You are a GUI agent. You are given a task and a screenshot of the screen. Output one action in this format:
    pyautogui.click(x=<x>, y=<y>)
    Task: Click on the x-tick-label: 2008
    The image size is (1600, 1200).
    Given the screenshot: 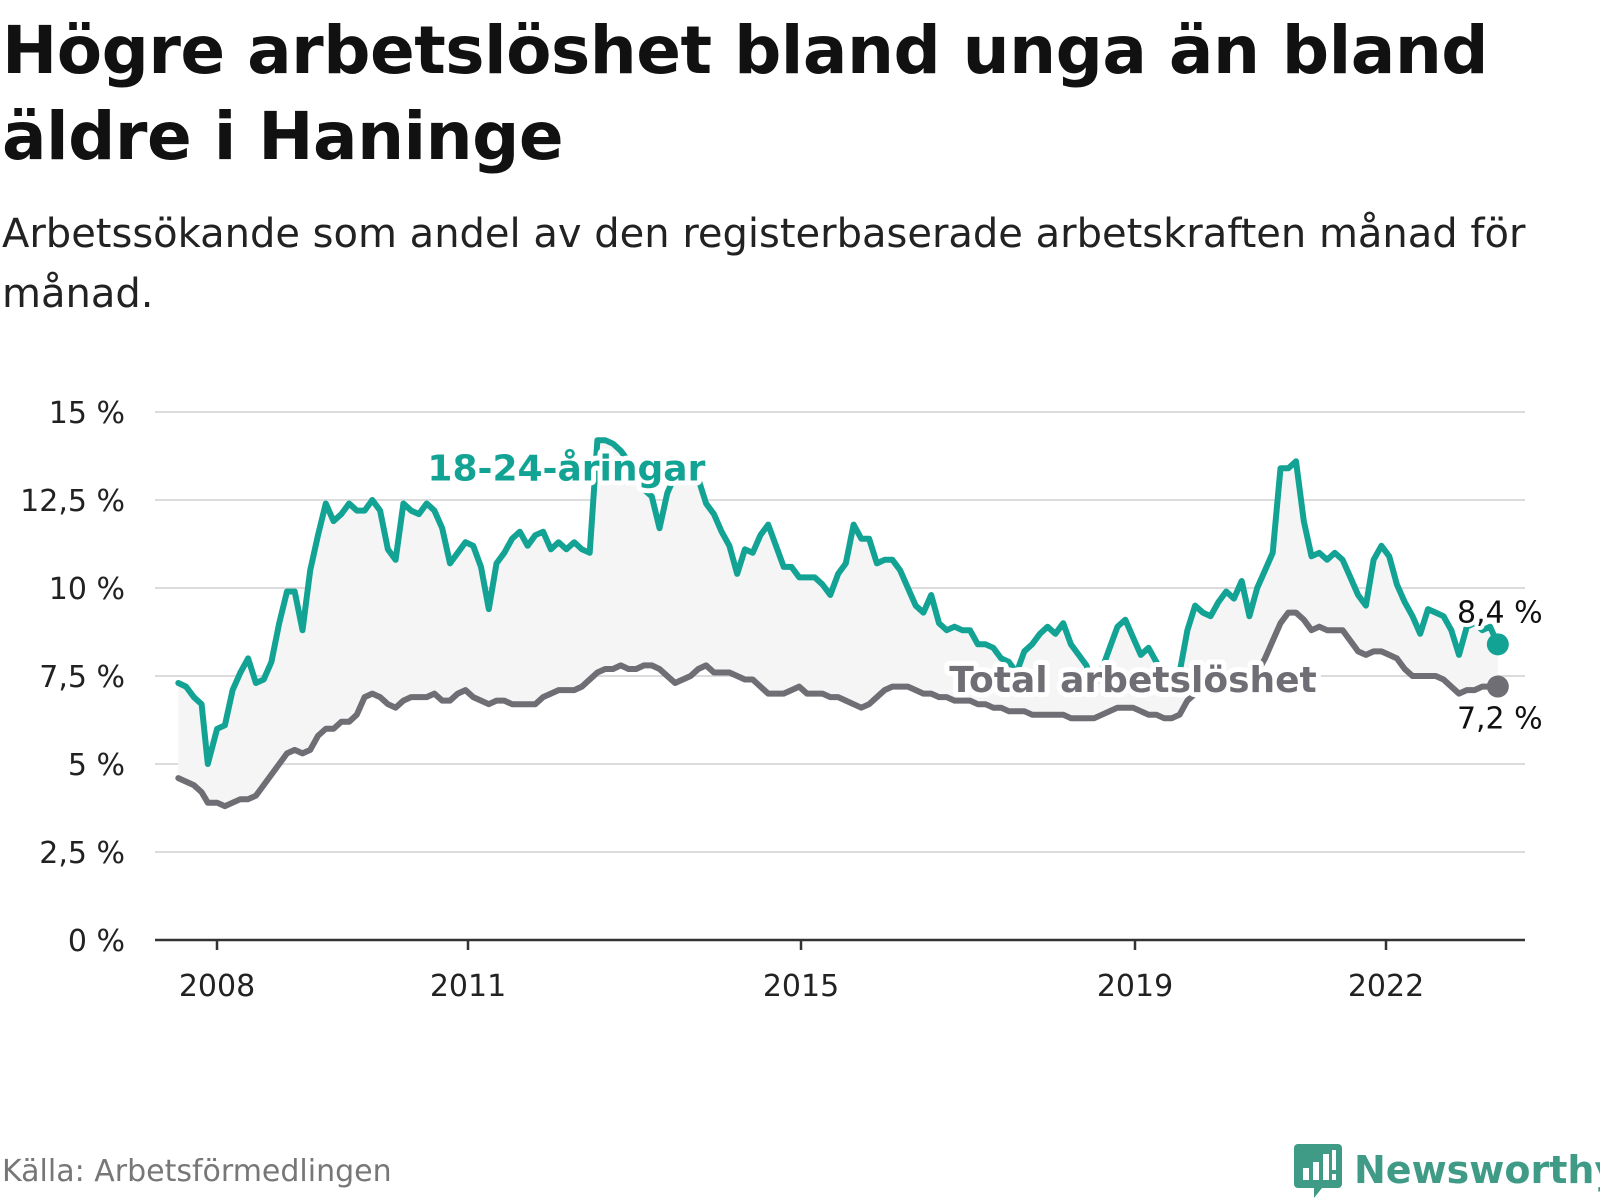 What is the action you would take?
    pyautogui.click(x=217, y=986)
    